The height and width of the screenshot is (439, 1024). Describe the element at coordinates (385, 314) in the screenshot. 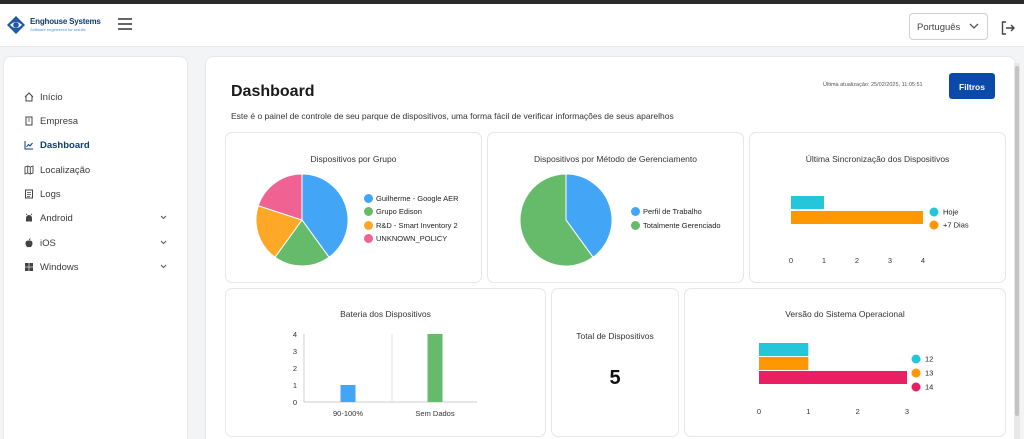

I see `chart-title: Bateria dos Dispositivos` at that location.